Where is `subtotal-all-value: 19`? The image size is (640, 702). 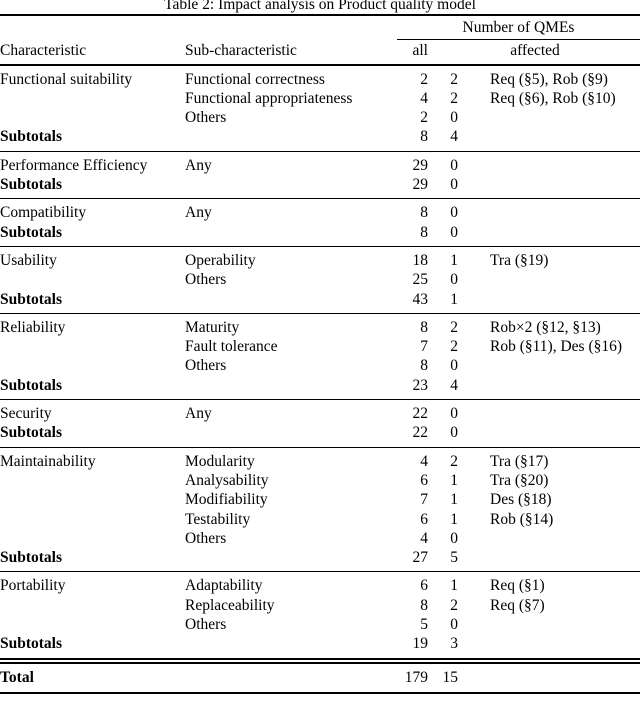
subtotal-all-value: 19 is located at coordinates (420, 644).